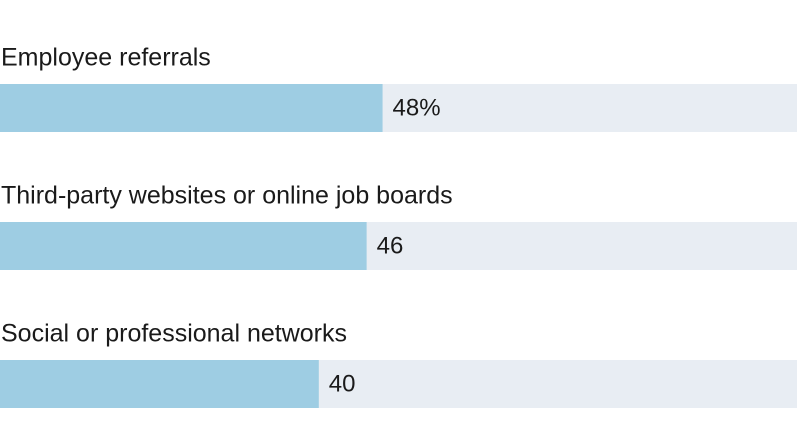 Image resolution: width=797 pixels, height=448 pixels. Describe the element at coordinates (417, 107) in the screenshot. I see `value-label: 48%` at that location.